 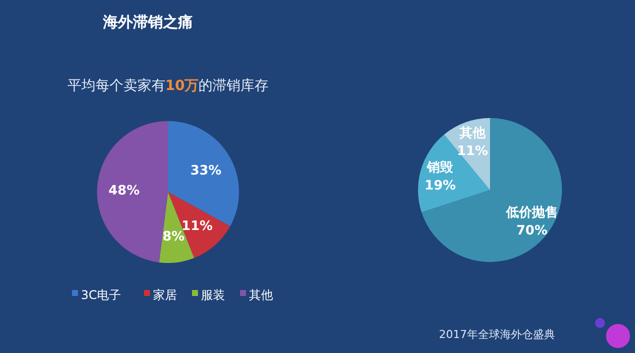 What do you see at coordinates (165, 295) in the screenshot?
I see `legend-label: 家居` at bounding box center [165, 295].